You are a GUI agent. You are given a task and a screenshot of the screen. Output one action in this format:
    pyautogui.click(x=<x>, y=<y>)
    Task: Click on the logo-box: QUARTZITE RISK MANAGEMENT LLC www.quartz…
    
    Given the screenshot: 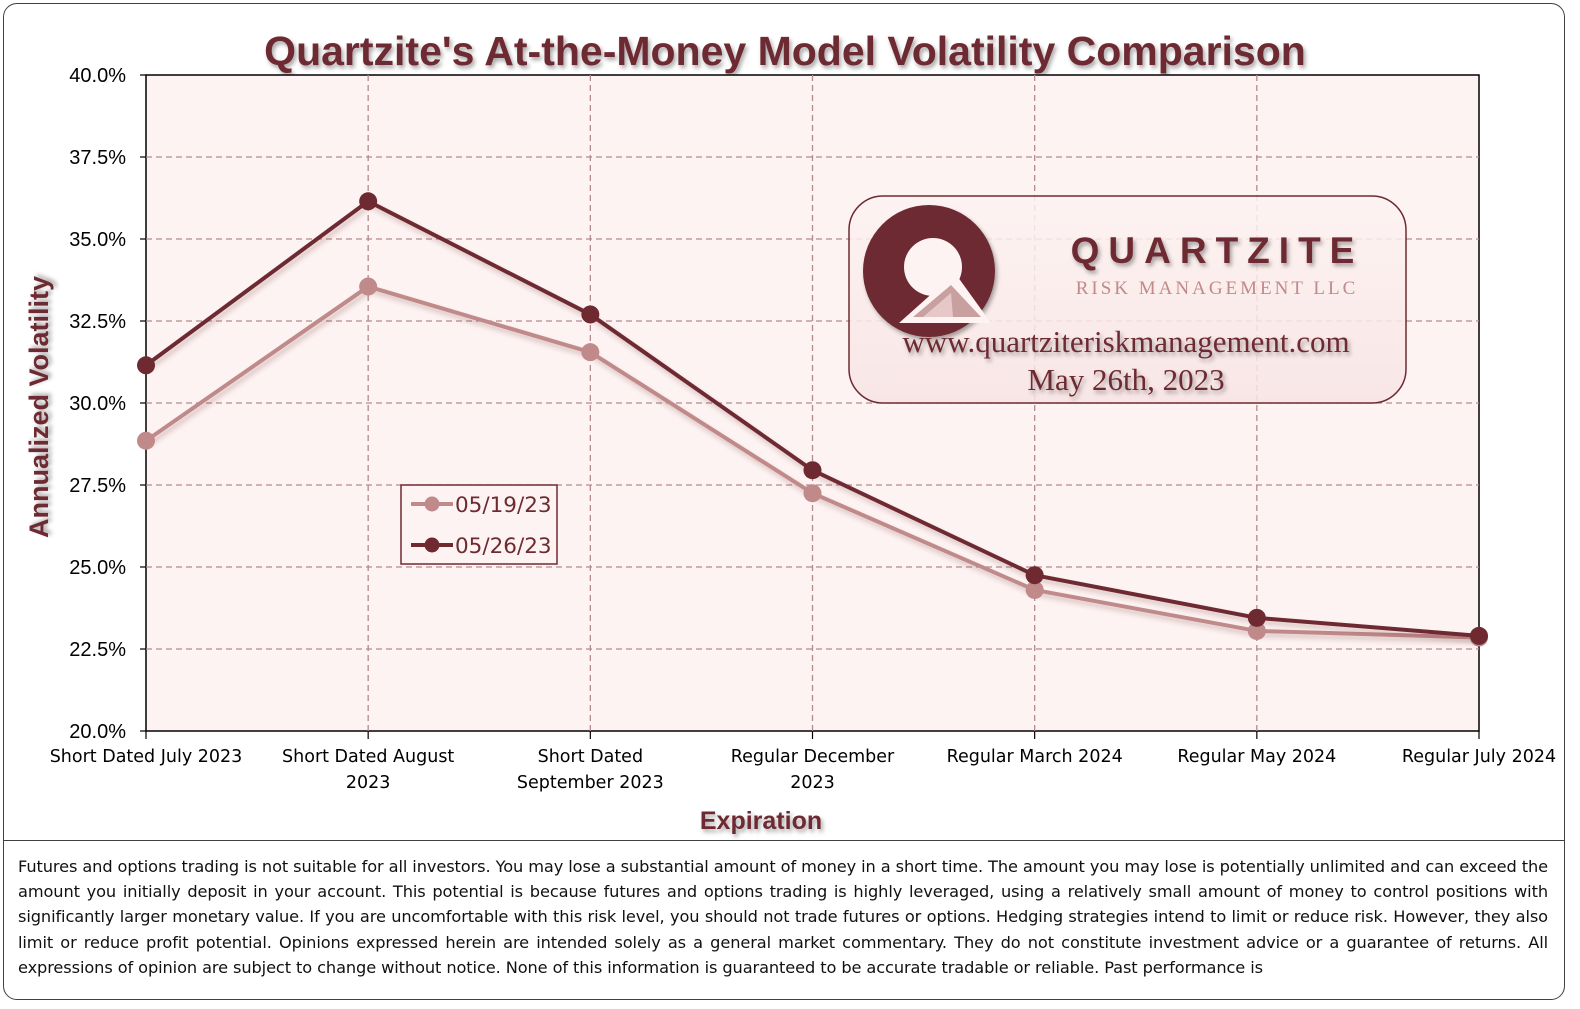 What is the action you would take?
    pyautogui.click(x=1127, y=299)
    